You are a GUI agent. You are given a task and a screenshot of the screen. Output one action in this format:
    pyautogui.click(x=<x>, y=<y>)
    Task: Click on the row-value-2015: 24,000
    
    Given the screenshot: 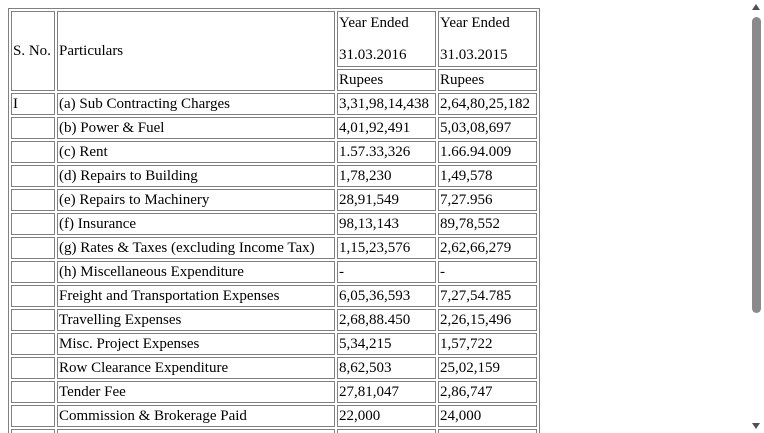 What is the action you would take?
    pyautogui.click(x=487, y=416)
    